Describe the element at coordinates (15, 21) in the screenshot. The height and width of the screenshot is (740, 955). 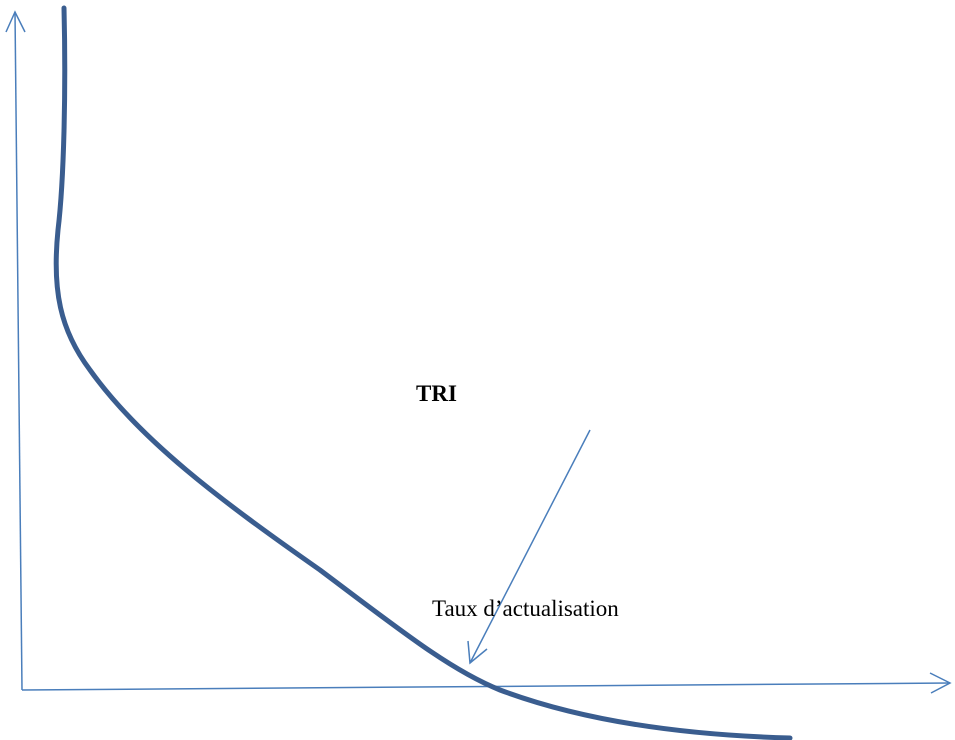
I see `y-axis-arrowhead` at that location.